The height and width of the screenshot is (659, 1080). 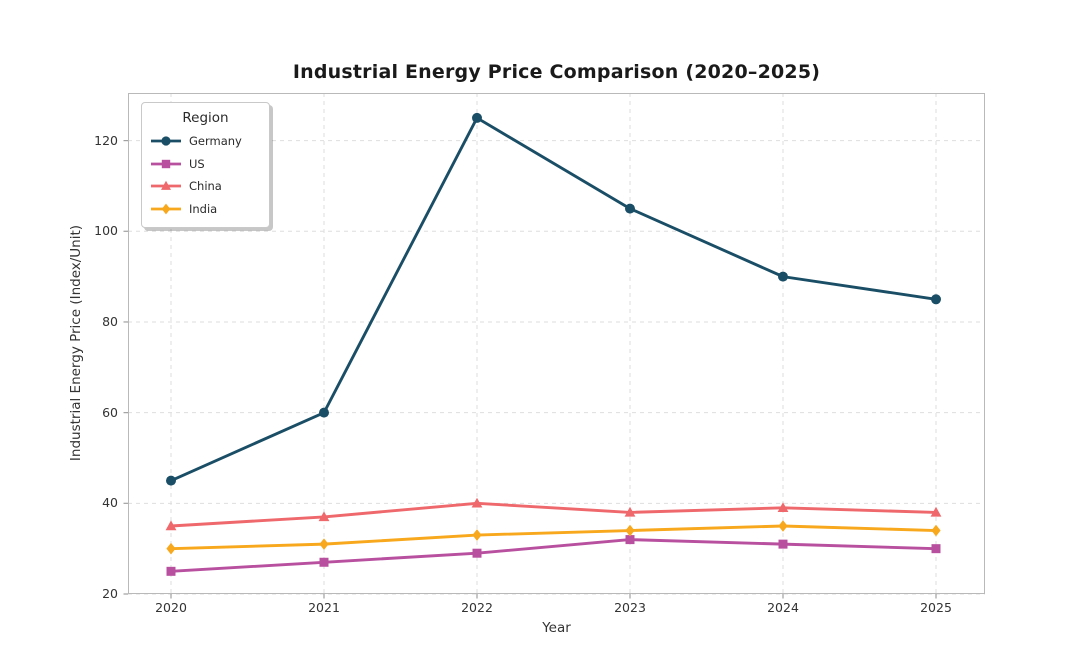 I want to click on legend-item-germany: Germany, so click(x=205, y=141).